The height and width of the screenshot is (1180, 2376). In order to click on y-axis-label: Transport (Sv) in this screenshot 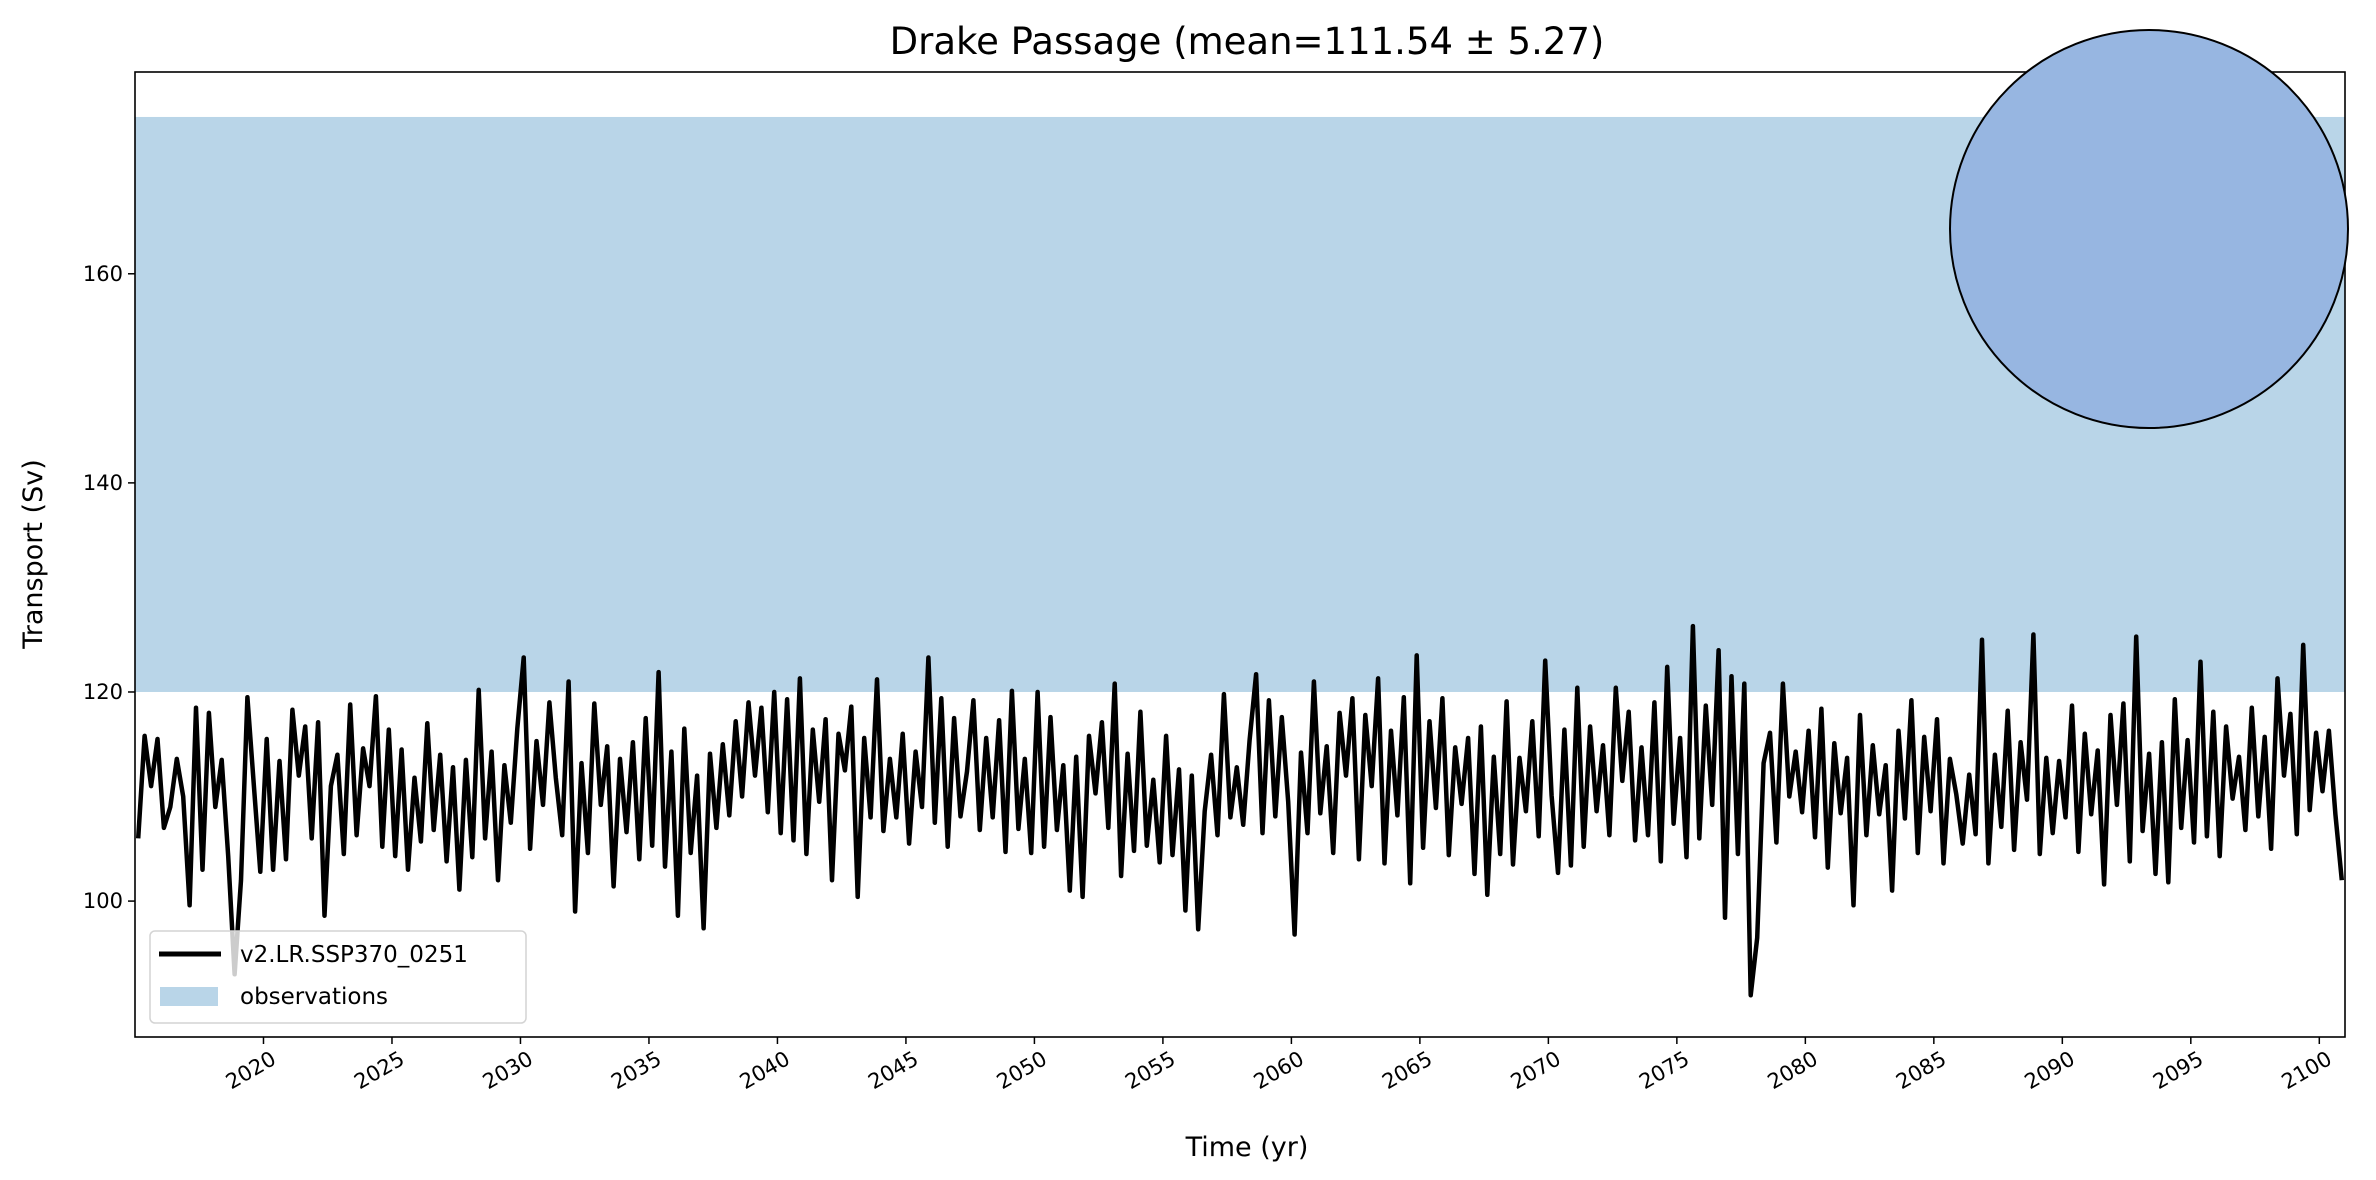, I will do `click(33, 554)`.